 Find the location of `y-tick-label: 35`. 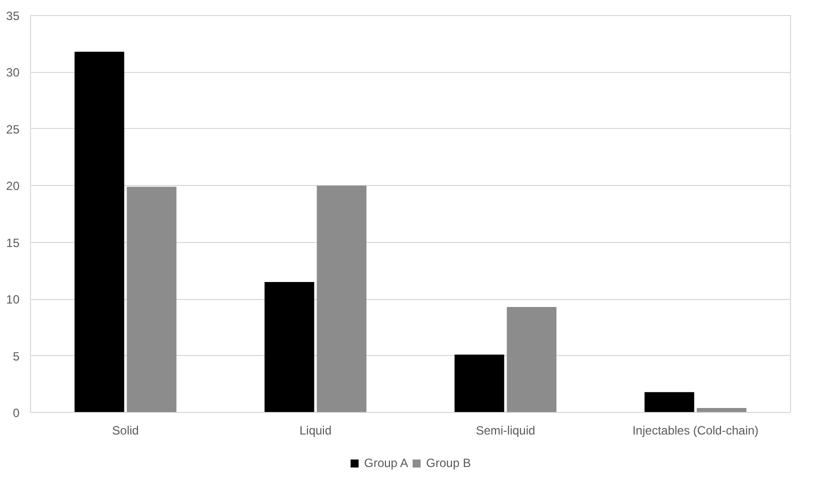

y-tick-label: 35 is located at coordinates (13, 16).